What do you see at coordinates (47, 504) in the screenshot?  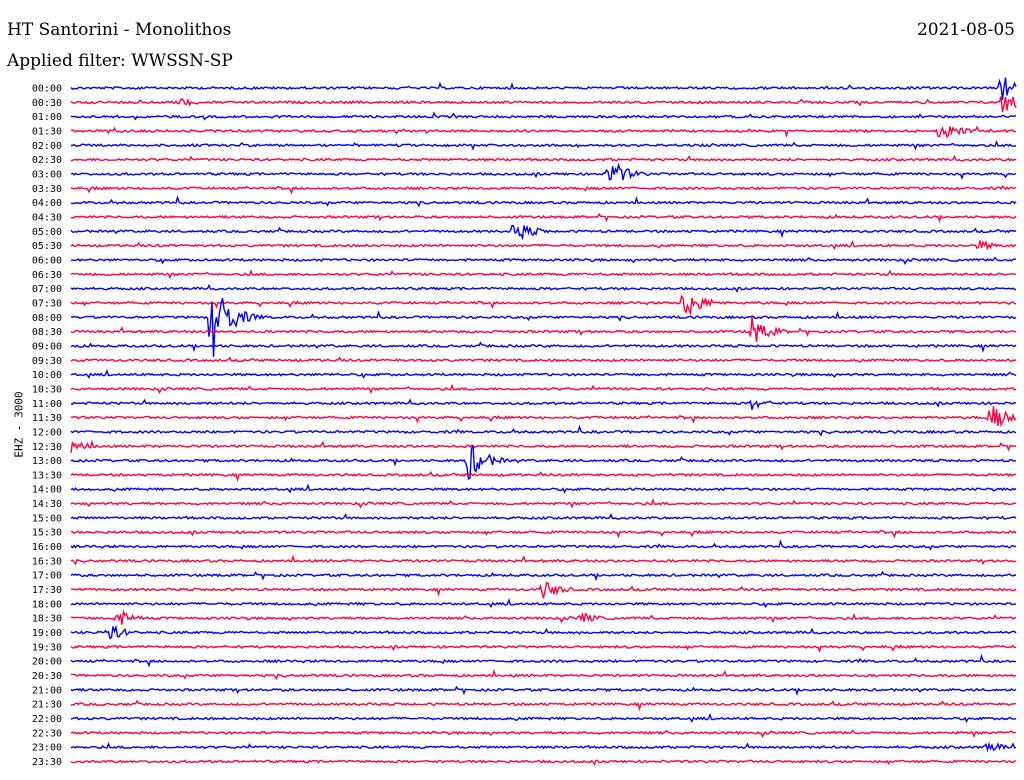 I see `tick-label: 14:30` at bounding box center [47, 504].